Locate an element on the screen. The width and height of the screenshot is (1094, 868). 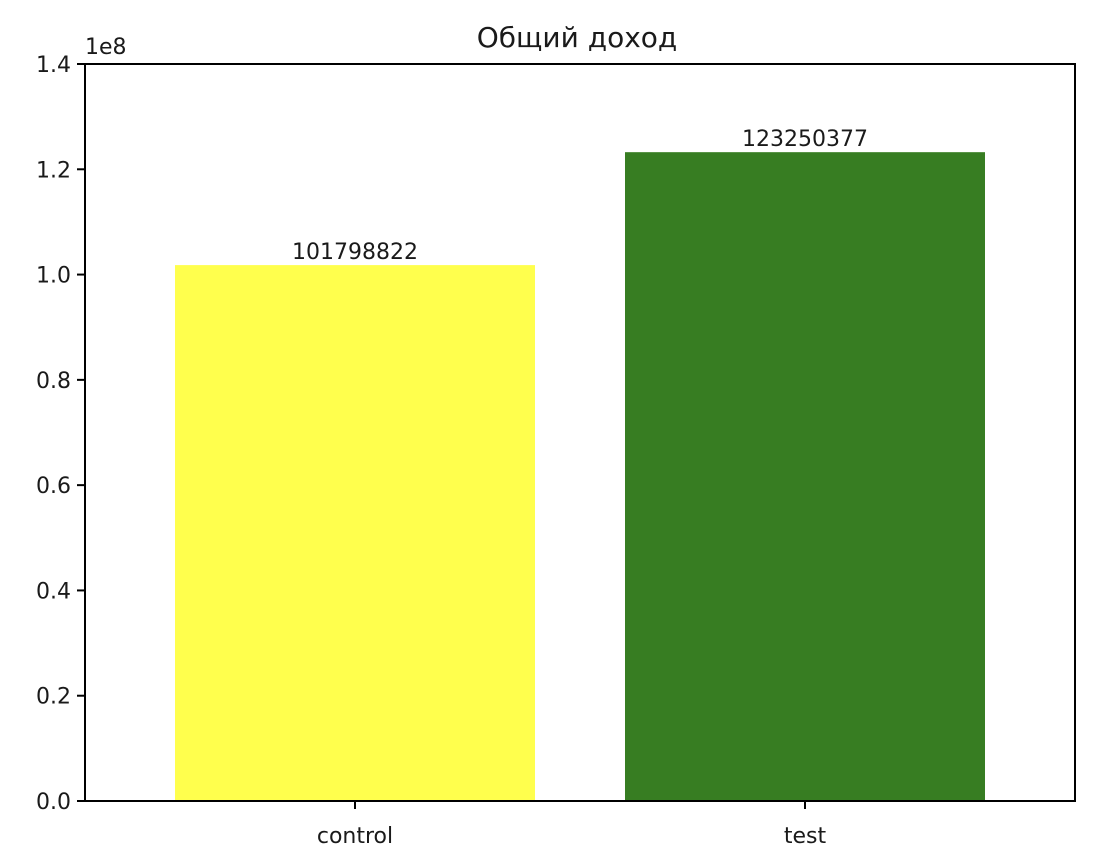
y-tick-label-1.4: 1.4 is located at coordinates (53, 65).